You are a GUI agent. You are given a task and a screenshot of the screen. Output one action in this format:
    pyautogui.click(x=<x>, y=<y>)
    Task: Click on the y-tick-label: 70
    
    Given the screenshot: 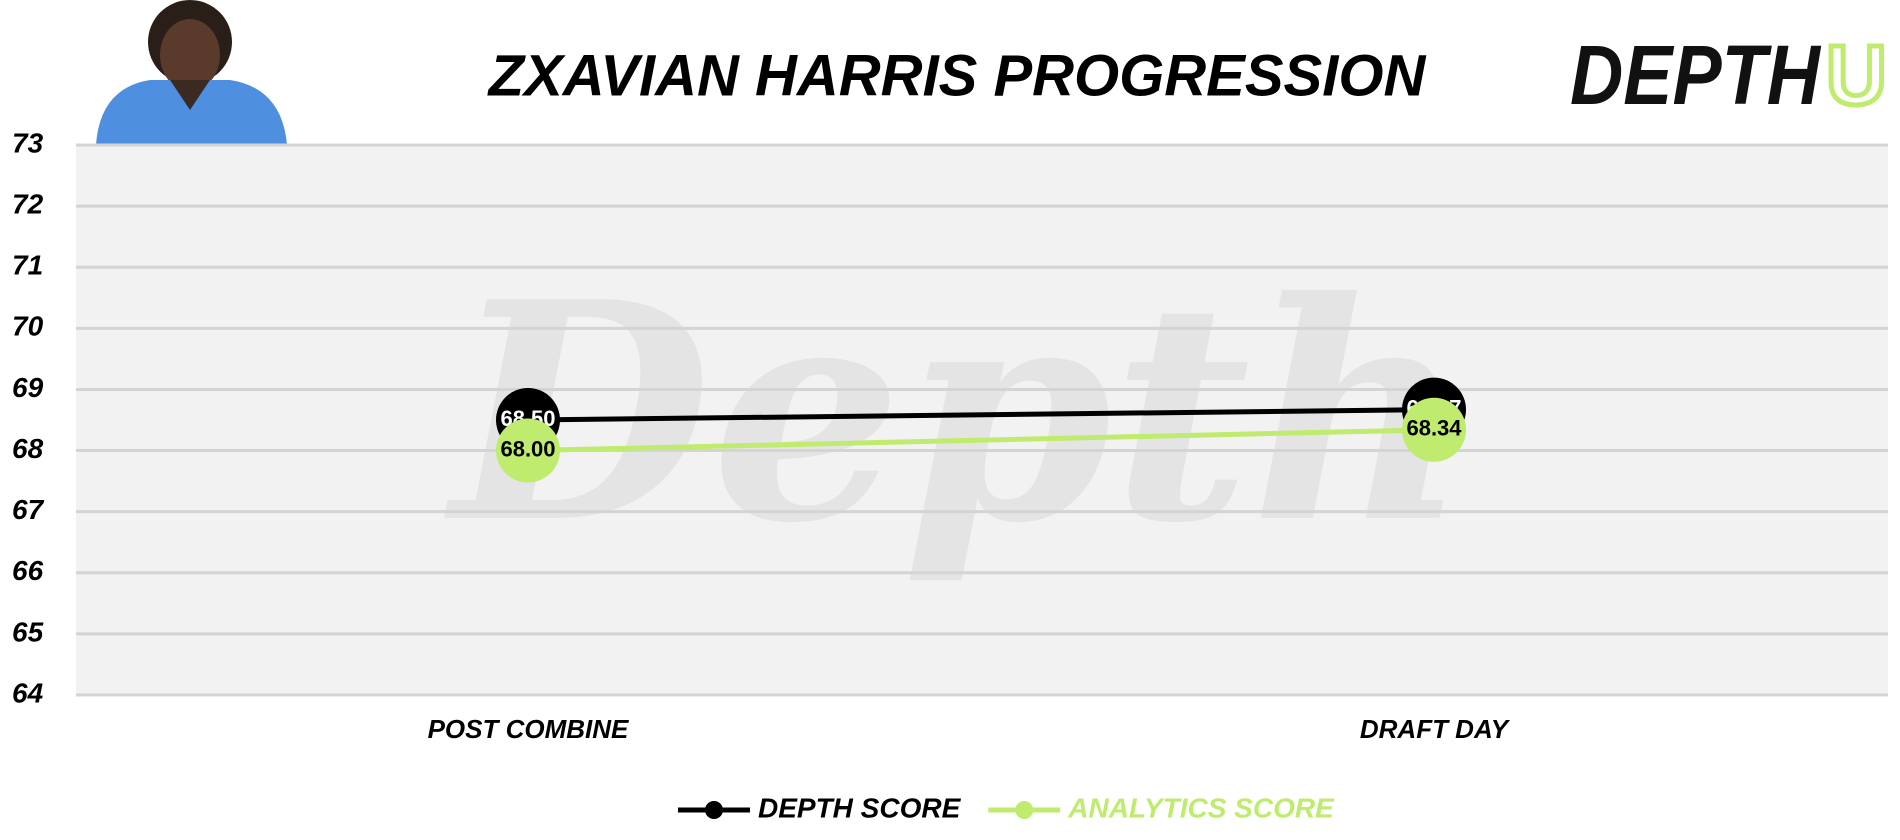 What is the action you would take?
    pyautogui.click(x=28, y=326)
    